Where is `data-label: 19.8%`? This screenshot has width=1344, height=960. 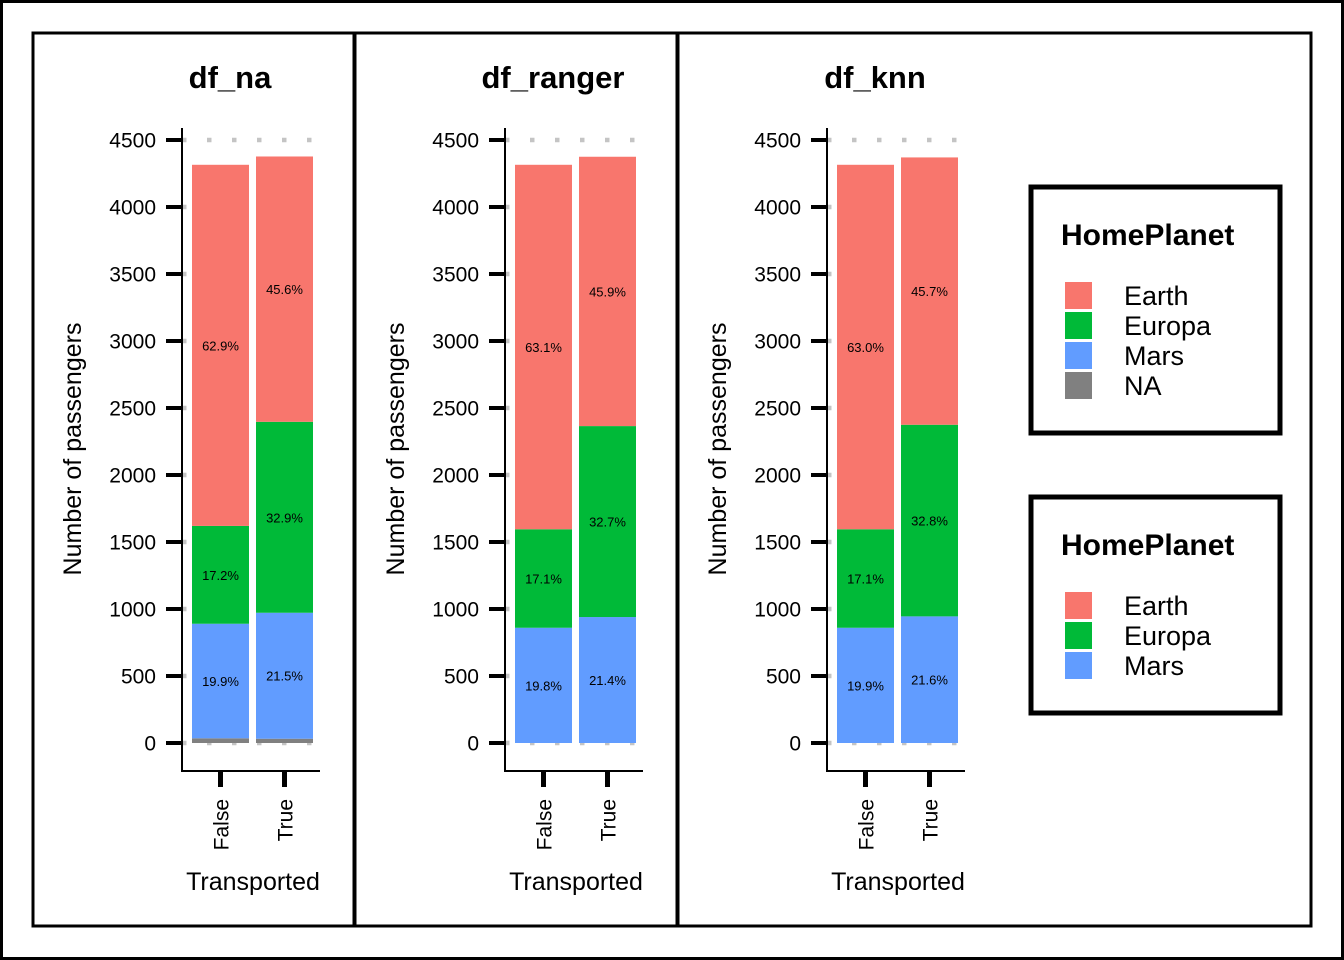 data-label: 19.8% is located at coordinates (543, 685).